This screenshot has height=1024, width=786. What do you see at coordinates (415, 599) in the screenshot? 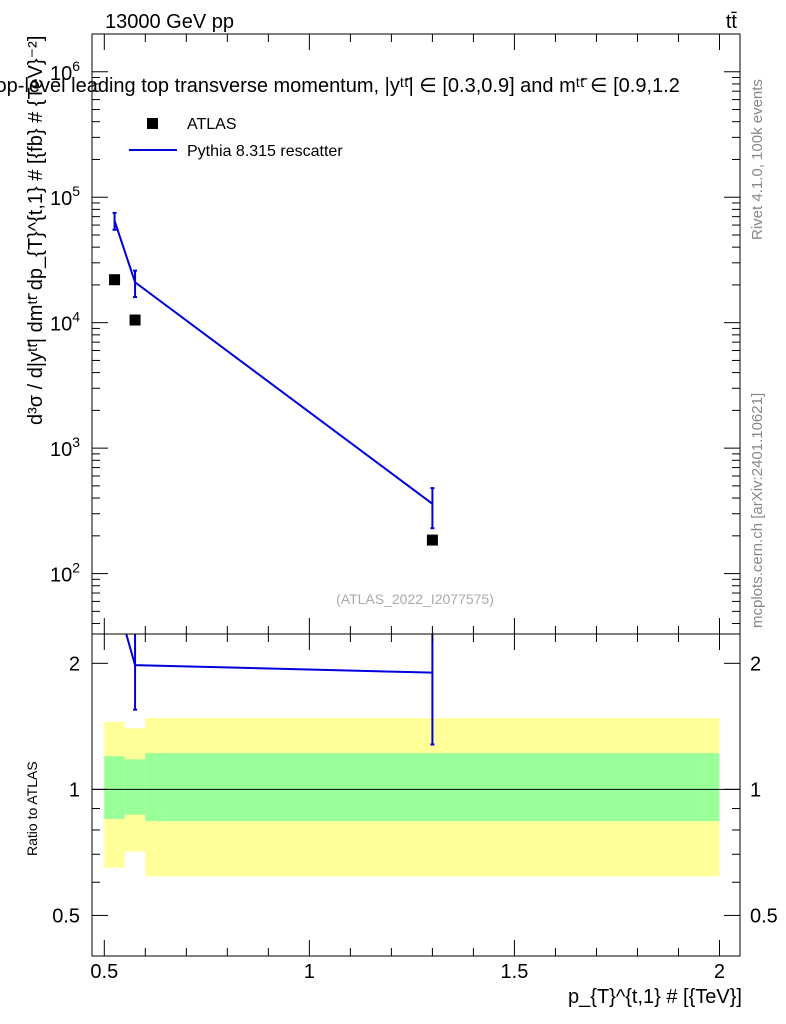
I see `analysis-watermark: (ATLAS_2022_I2077575)` at bounding box center [415, 599].